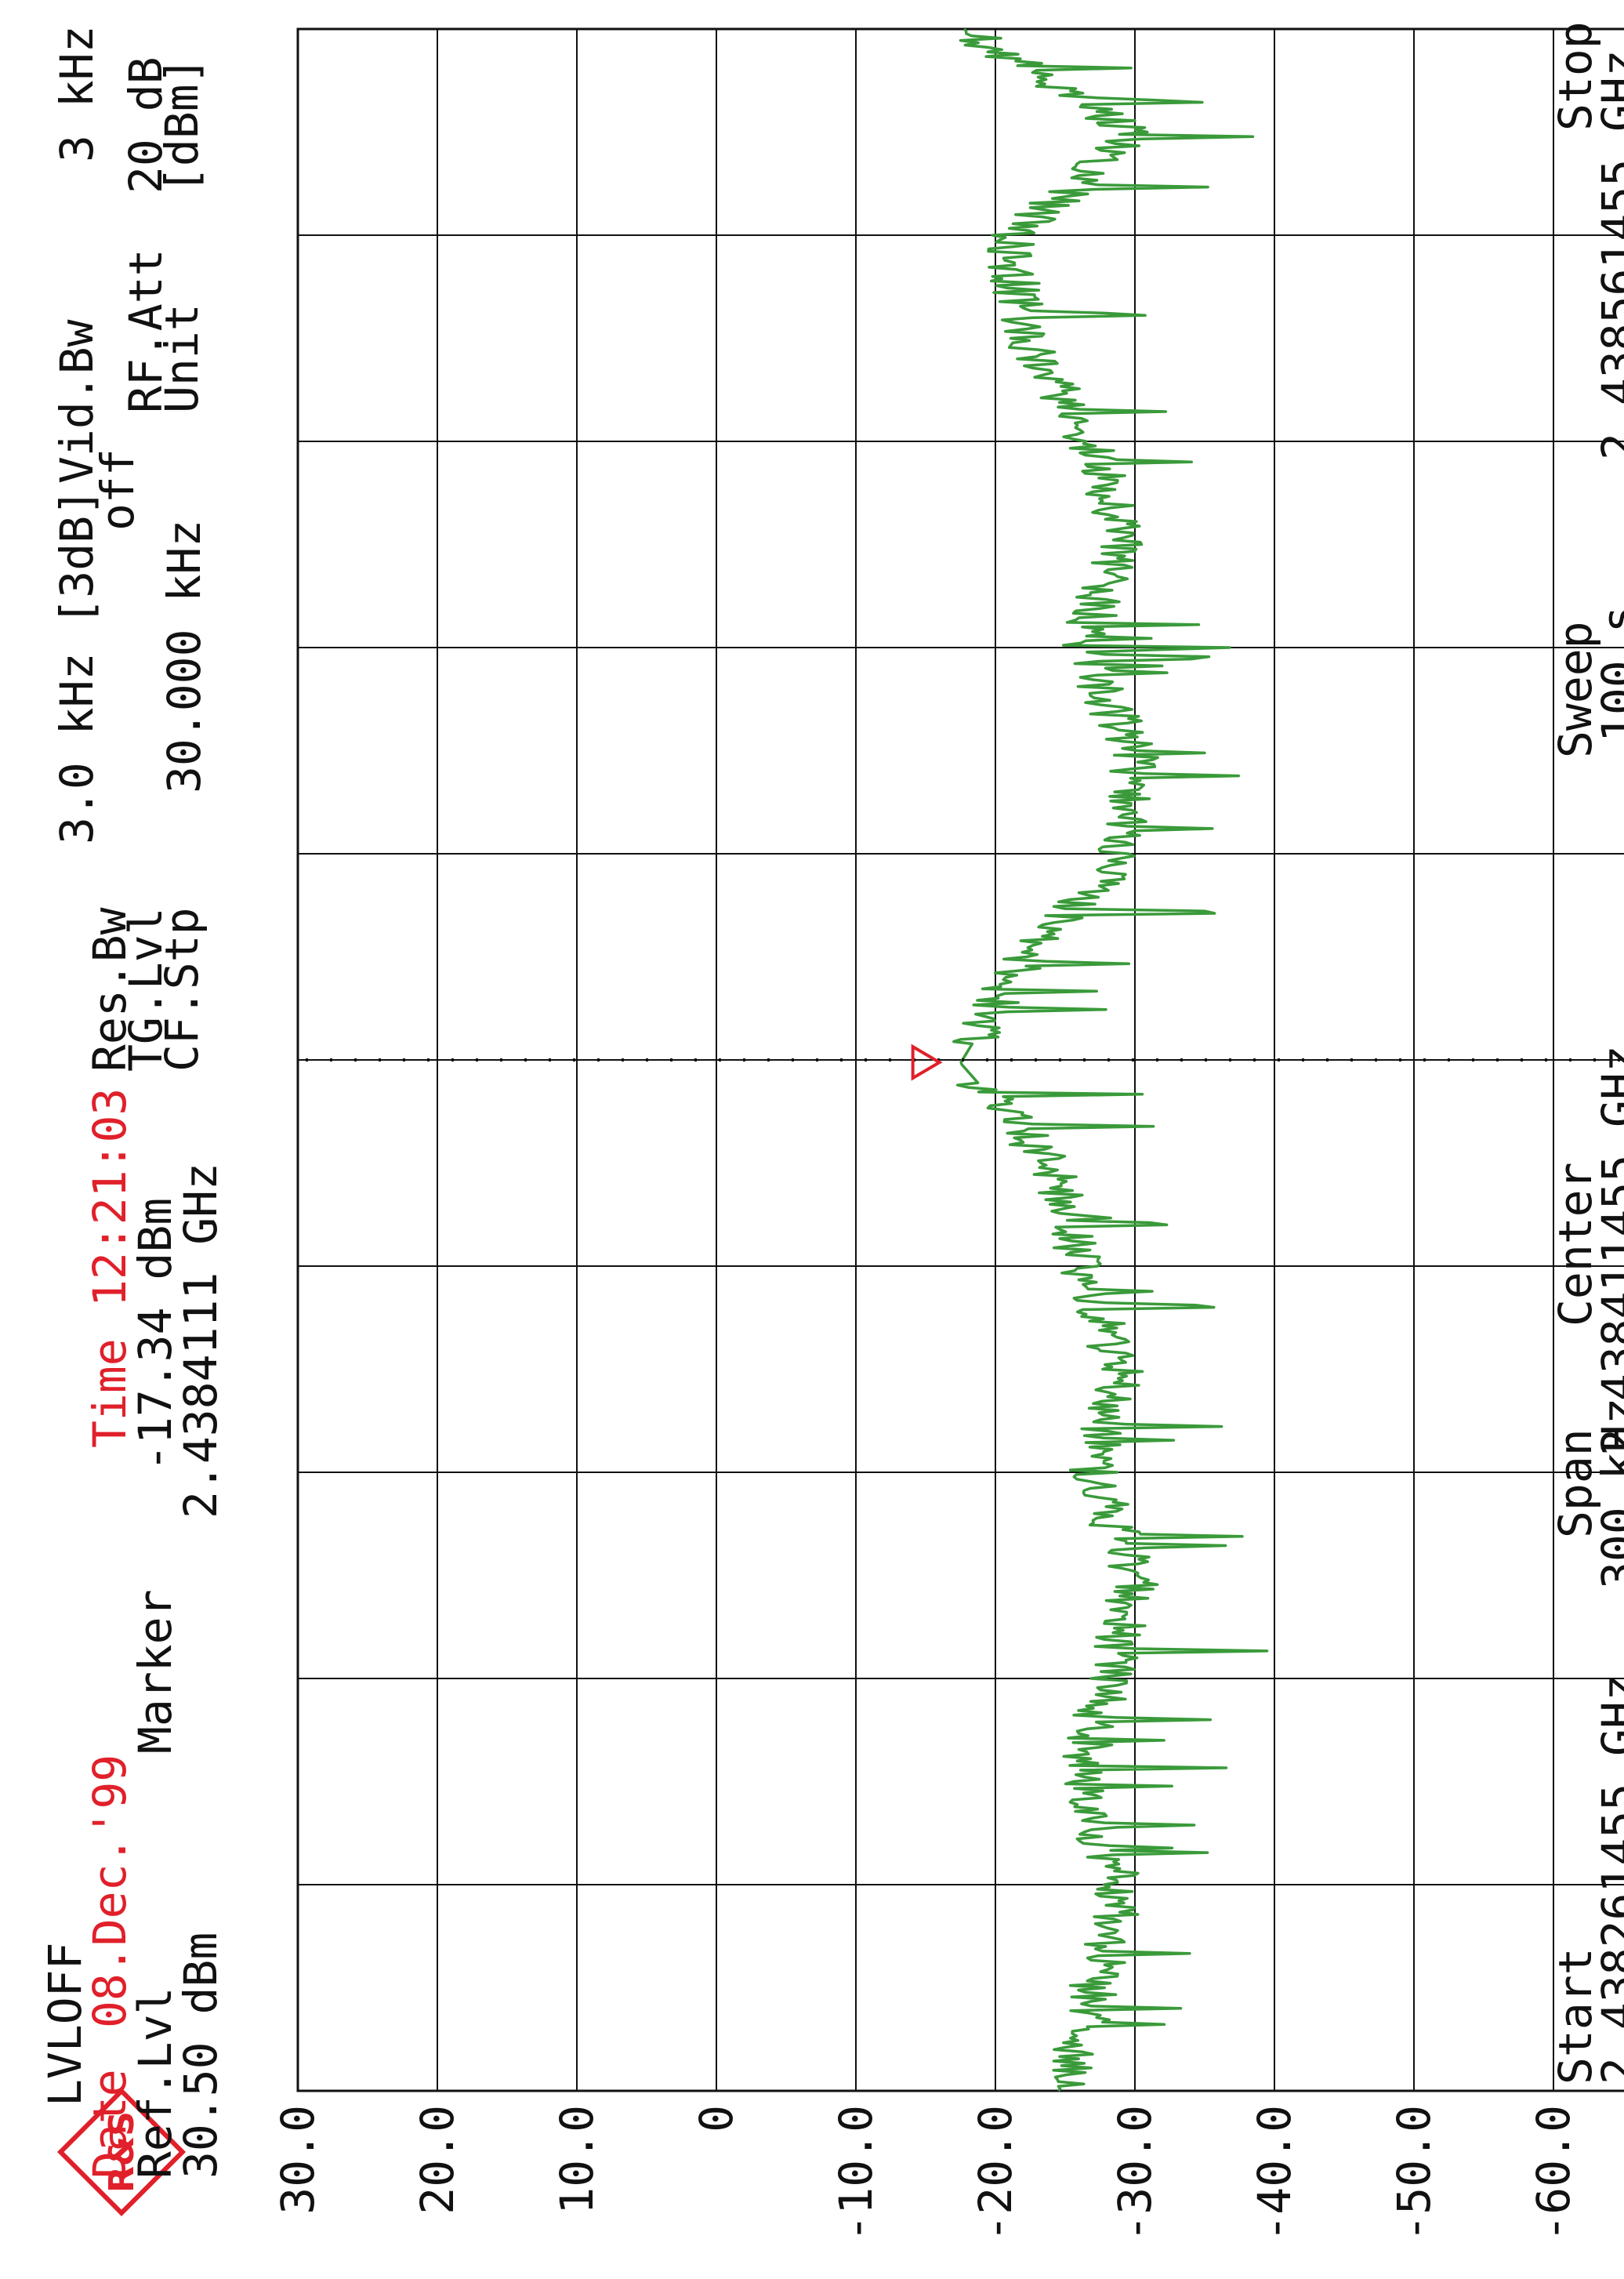 The height and width of the screenshot is (2279, 1624). I want to click on stop-label: Stop, so click(1575, 76).